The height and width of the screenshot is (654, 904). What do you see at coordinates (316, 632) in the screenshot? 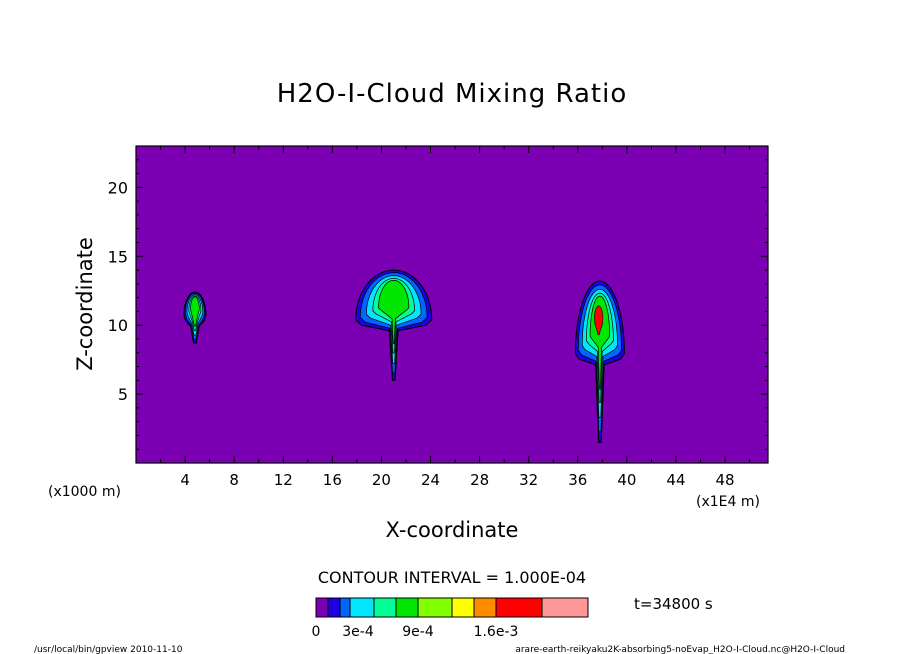
I see `colorbar-tick-label: 0` at bounding box center [316, 632].